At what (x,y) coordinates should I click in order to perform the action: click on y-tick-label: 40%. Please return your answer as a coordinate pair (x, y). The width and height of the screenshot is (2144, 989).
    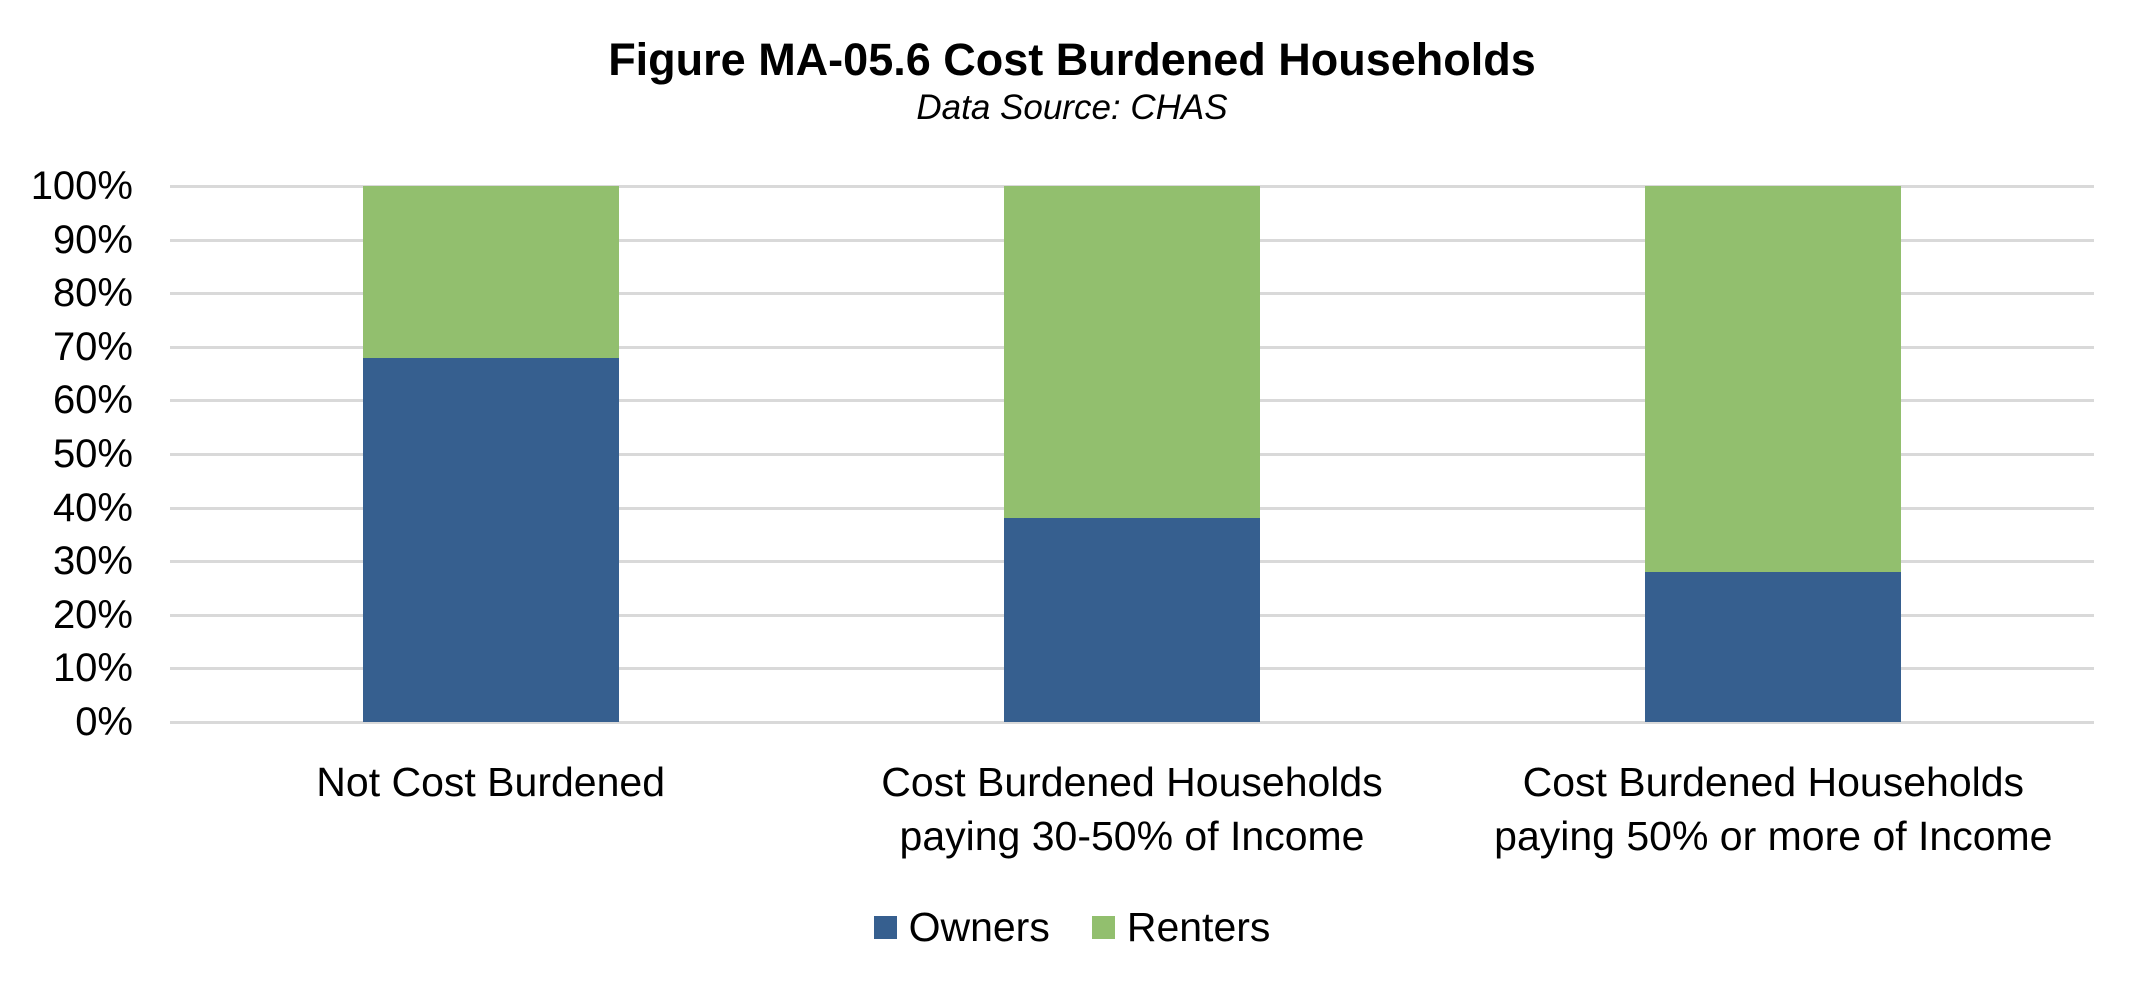
    Looking at the image, I should click on (92, 507).